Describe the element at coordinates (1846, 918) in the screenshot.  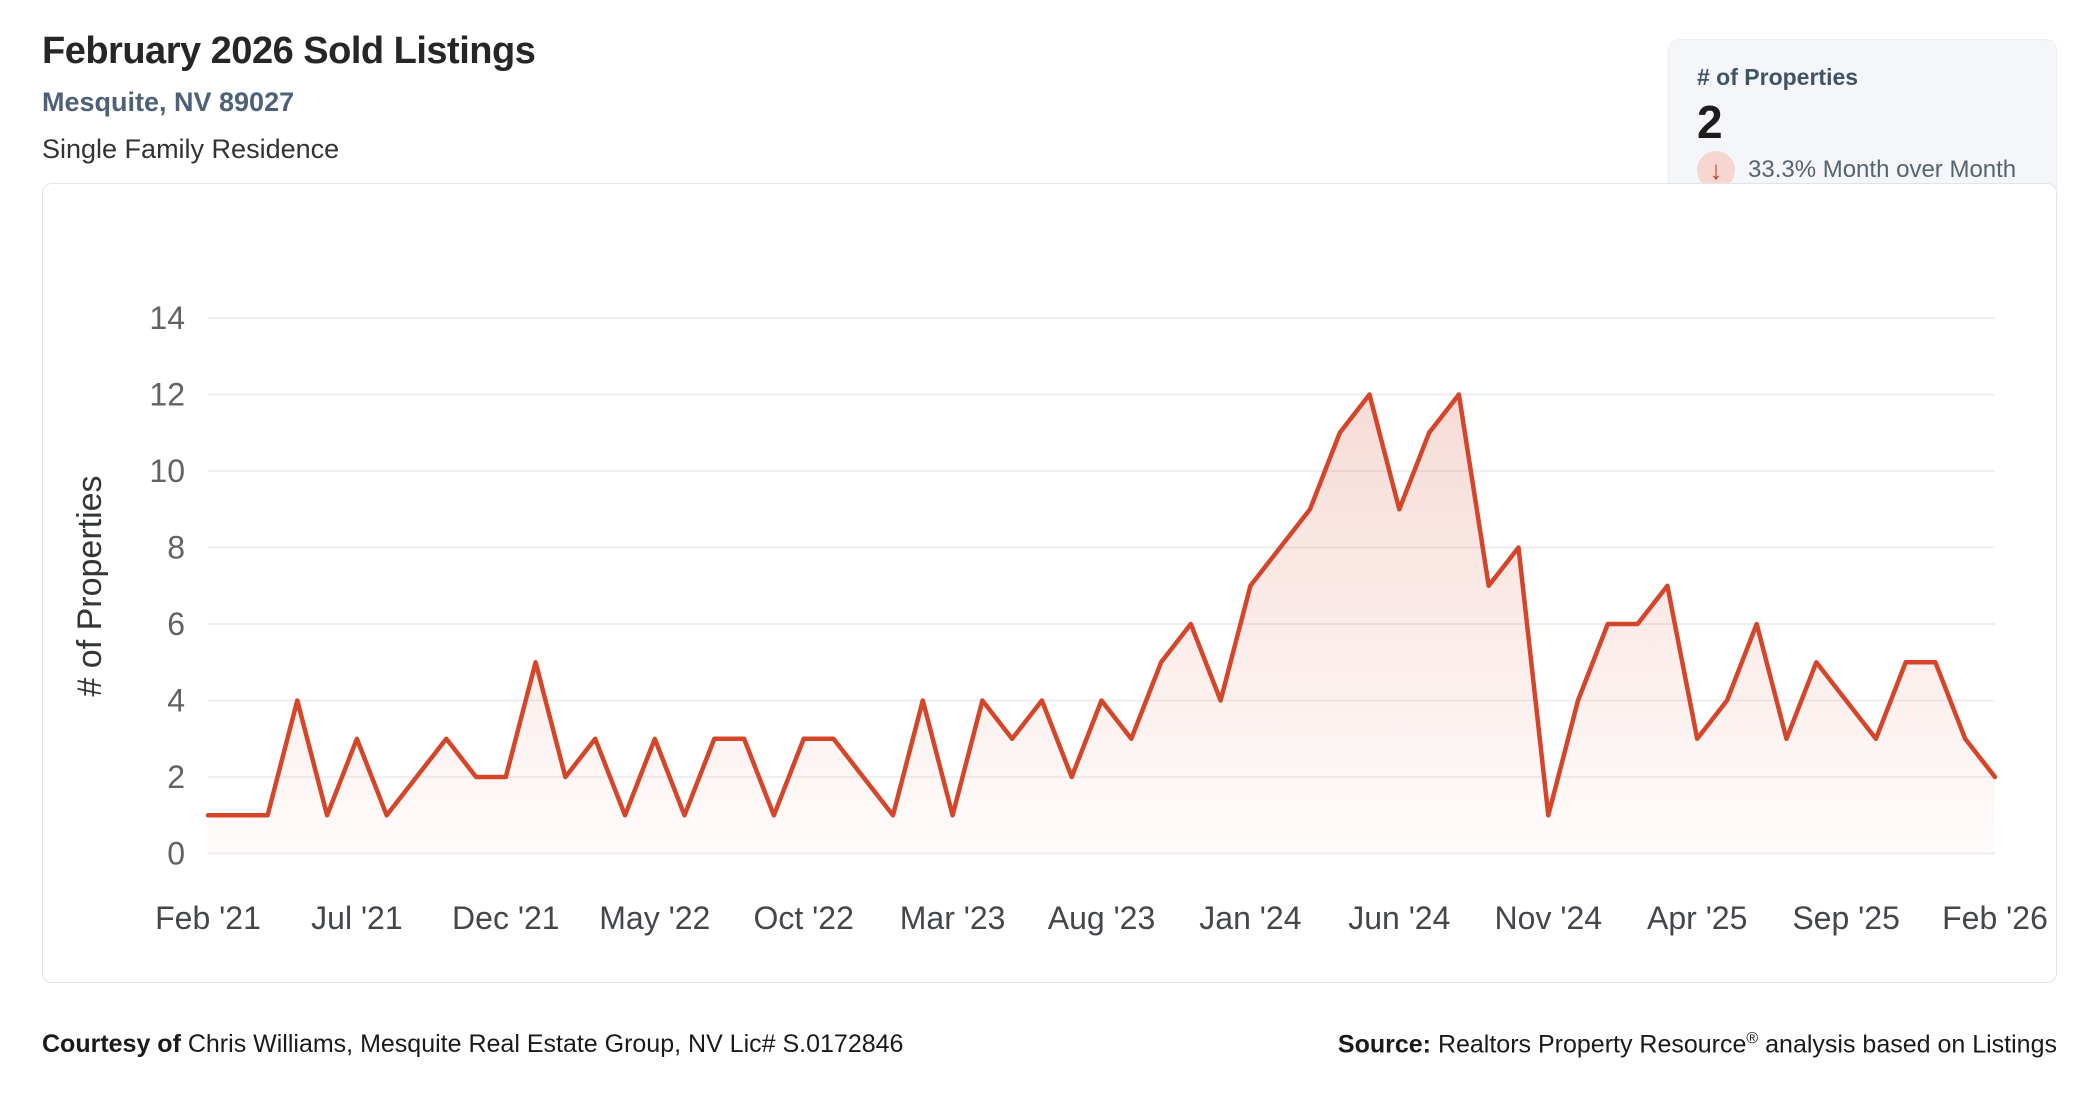
I see `x-tick-label: Sep '25` at that location.